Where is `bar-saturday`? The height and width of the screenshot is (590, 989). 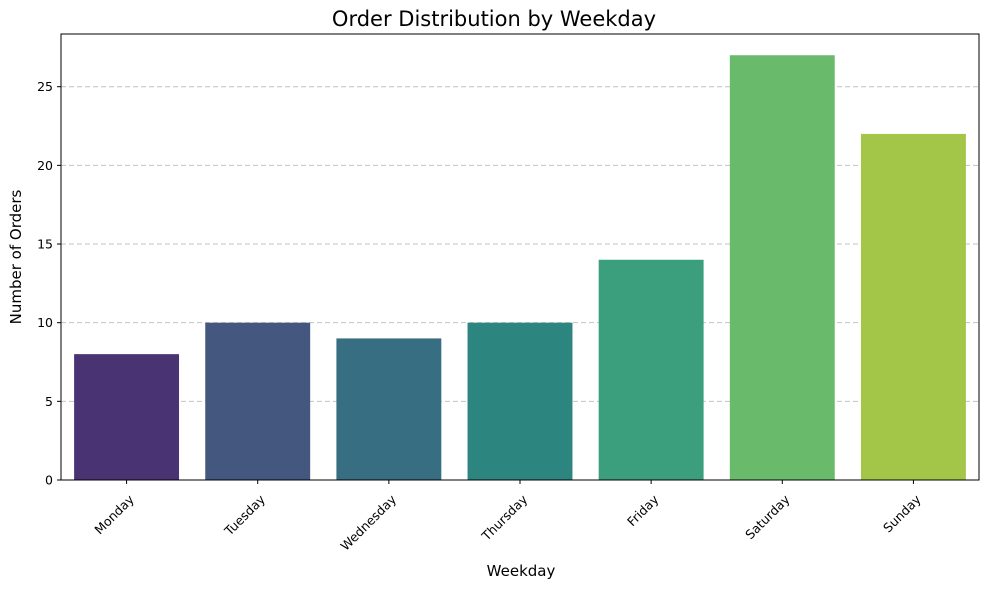 bar-saturday is located at coordinates (782, 267).